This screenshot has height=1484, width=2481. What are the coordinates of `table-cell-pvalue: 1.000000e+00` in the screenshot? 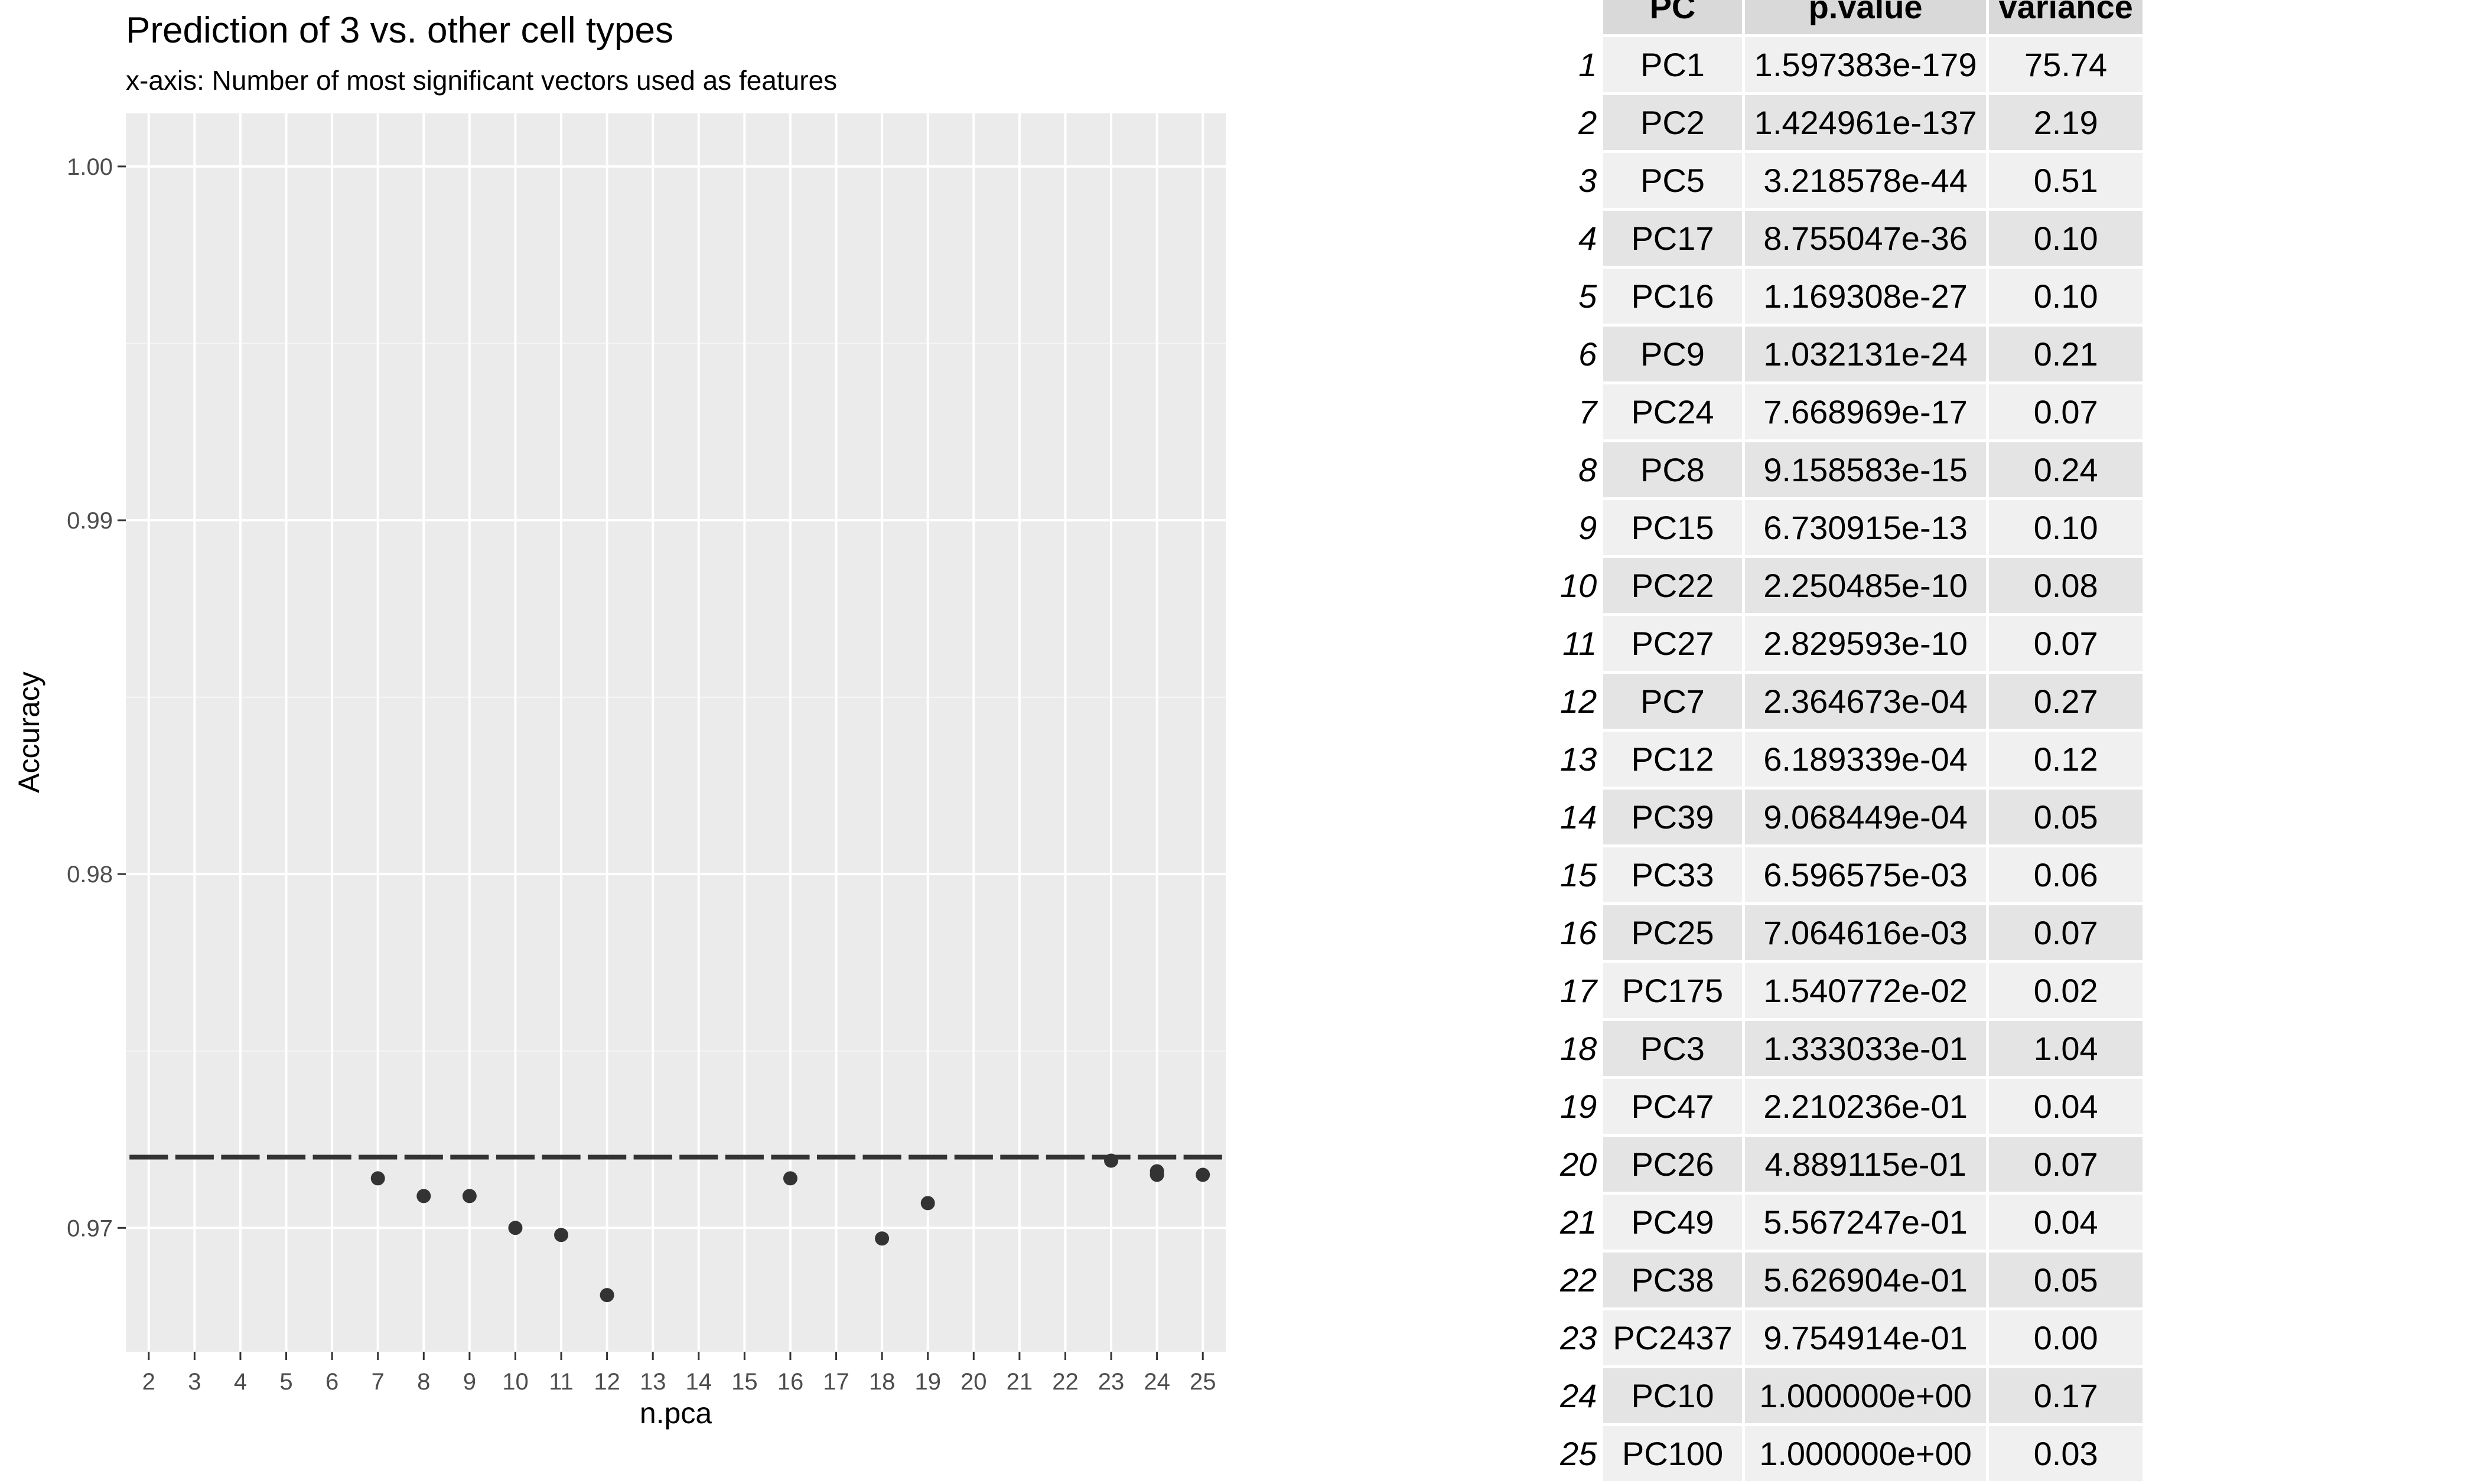 It's located at (1865, 1453).